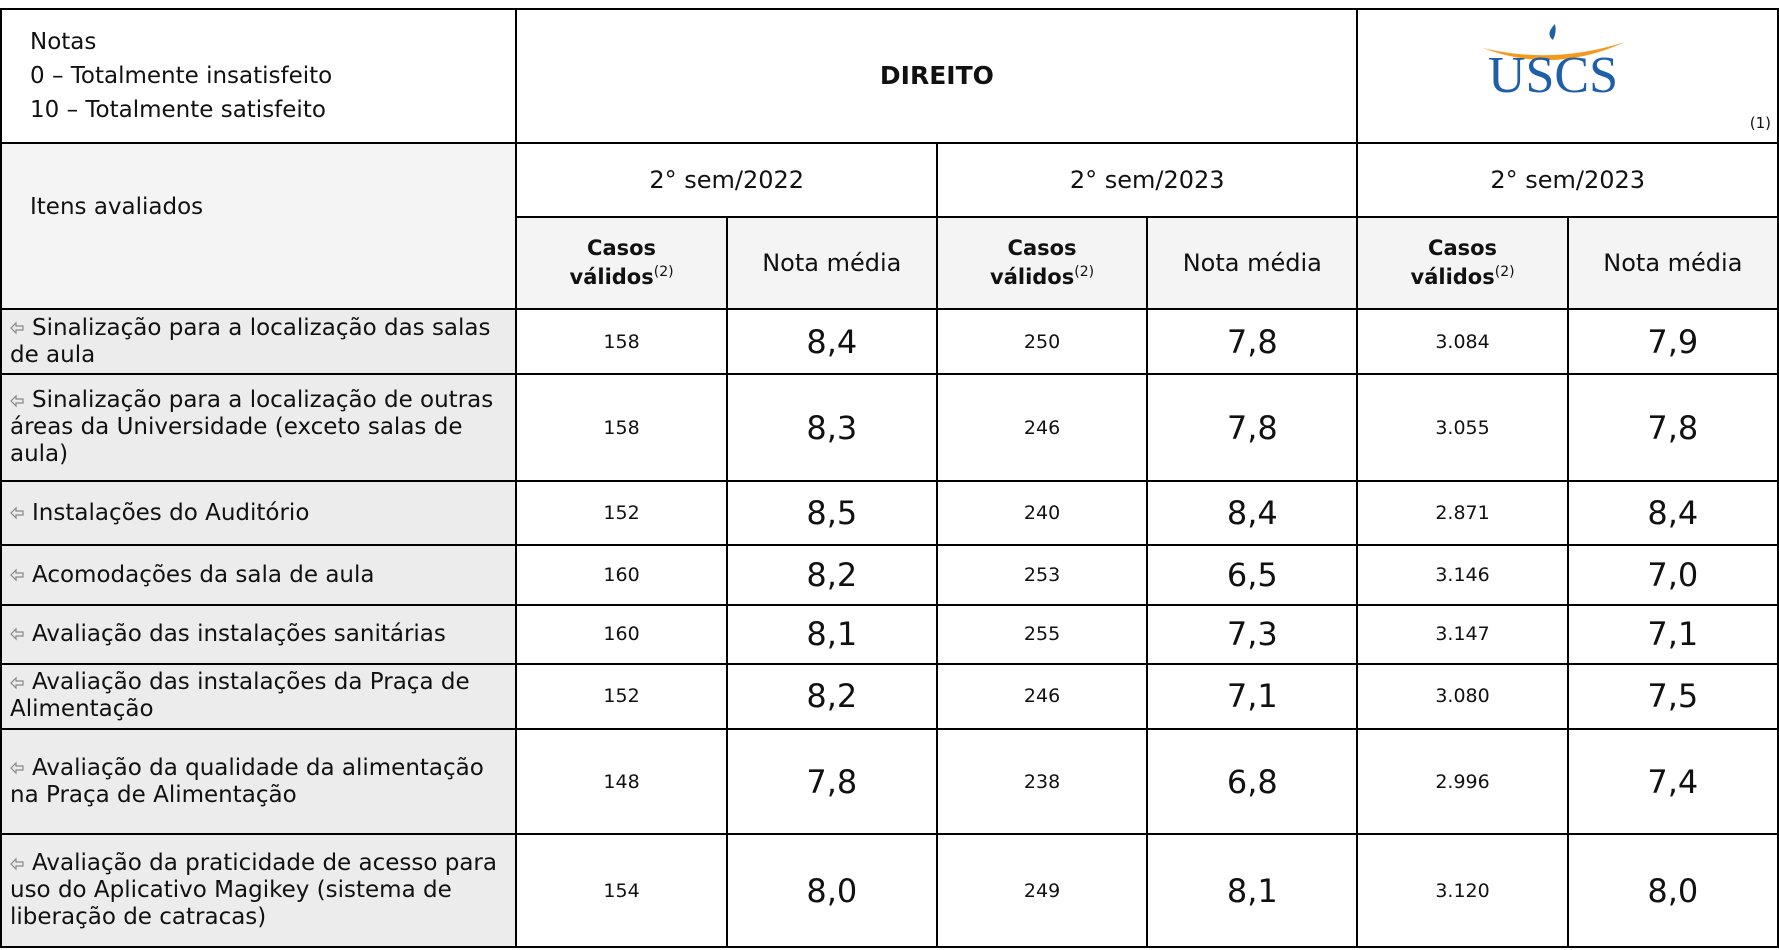 Image resolution: width=1779 pixels, height=950 pixels. What do you see at coordinates (621, 781) in the screenshot?
I see `cases-value: 148` at bounding box center [621, 781].